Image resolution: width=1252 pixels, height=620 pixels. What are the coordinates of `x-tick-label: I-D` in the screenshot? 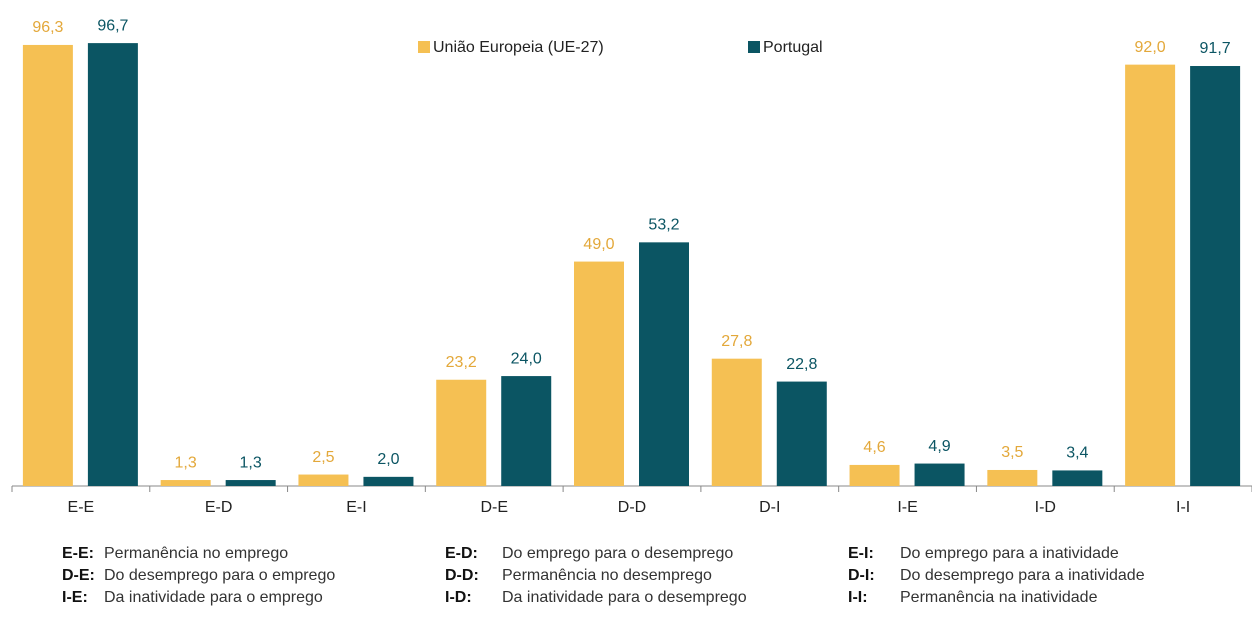 It's located at (1045, 507).